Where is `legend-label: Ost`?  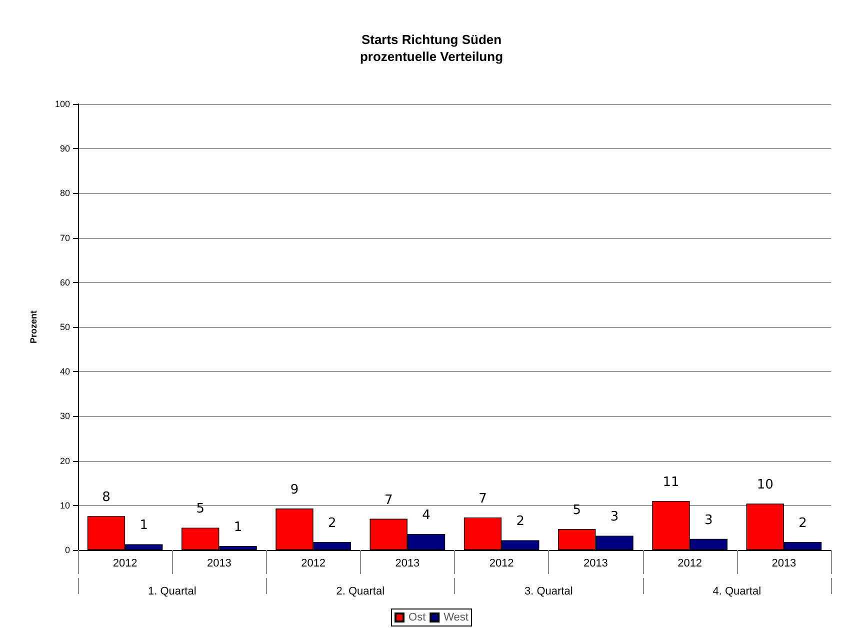 legend-label: Ost is located at coordinates (417, 618).